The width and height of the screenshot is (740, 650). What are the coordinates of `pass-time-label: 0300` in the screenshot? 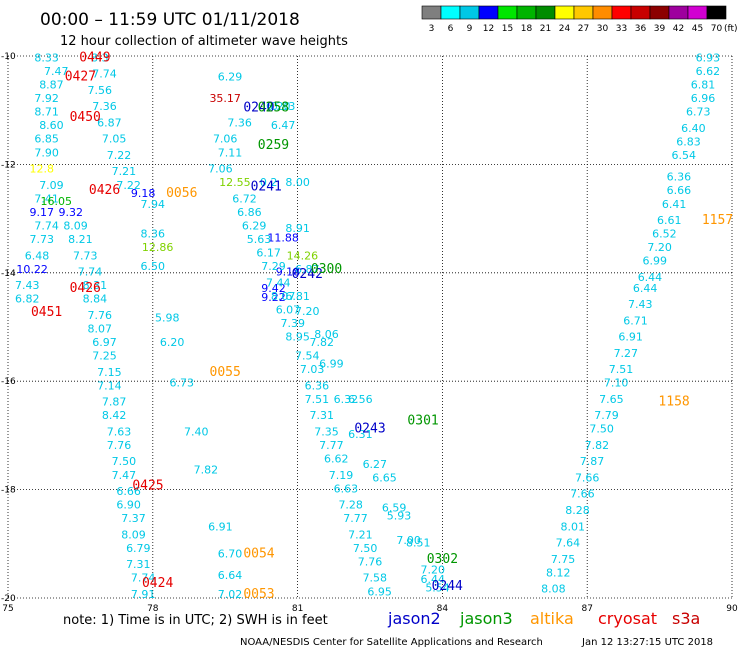 It's located at (326, 269).